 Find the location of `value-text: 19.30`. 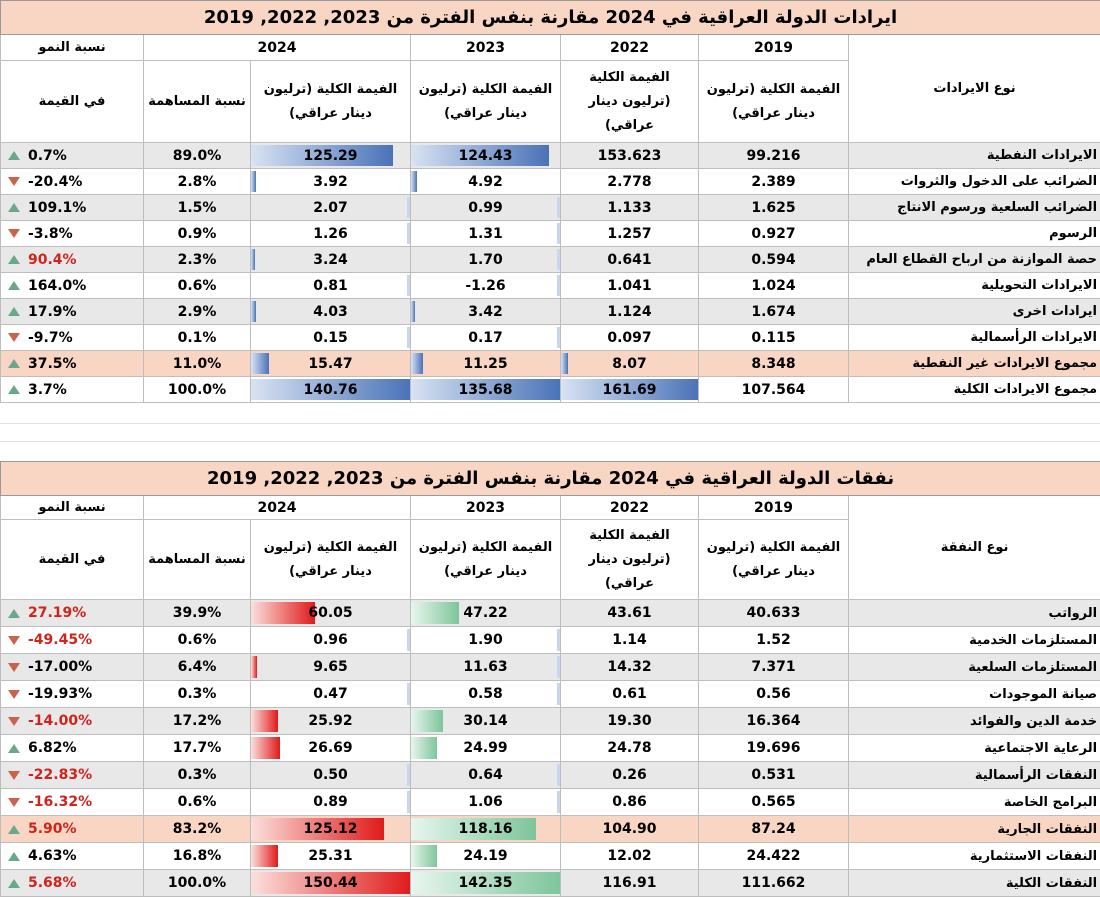

value-text: 19.30 is located at coordinates (629, 721).